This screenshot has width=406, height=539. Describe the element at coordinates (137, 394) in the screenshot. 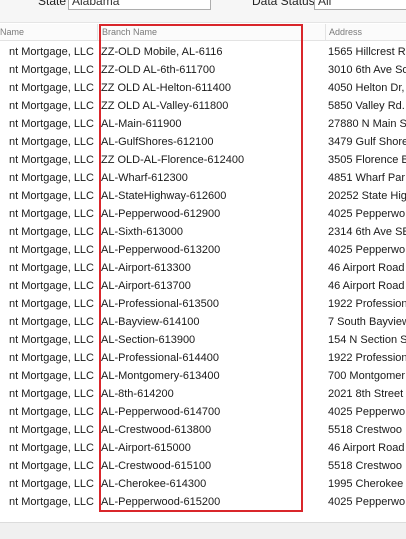

I see `branch-name-cell: AL-8th-614200` at that location.